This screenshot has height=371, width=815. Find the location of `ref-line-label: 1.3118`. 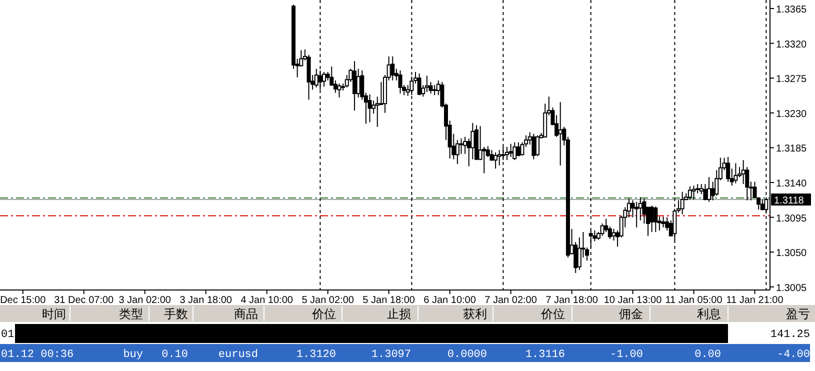

ref-line-label: 1.3118 is located at coordinates (789, 201).